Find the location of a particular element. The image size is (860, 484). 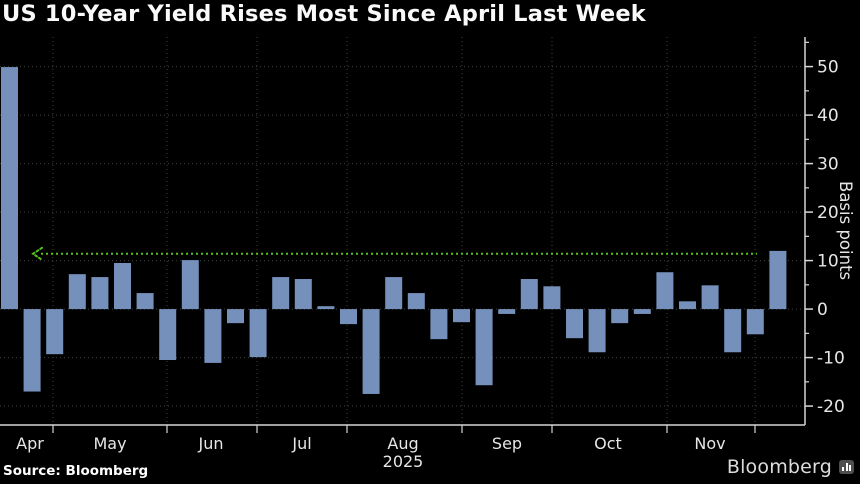

x-year-label: 2025 is located at coordinates (403, 461).